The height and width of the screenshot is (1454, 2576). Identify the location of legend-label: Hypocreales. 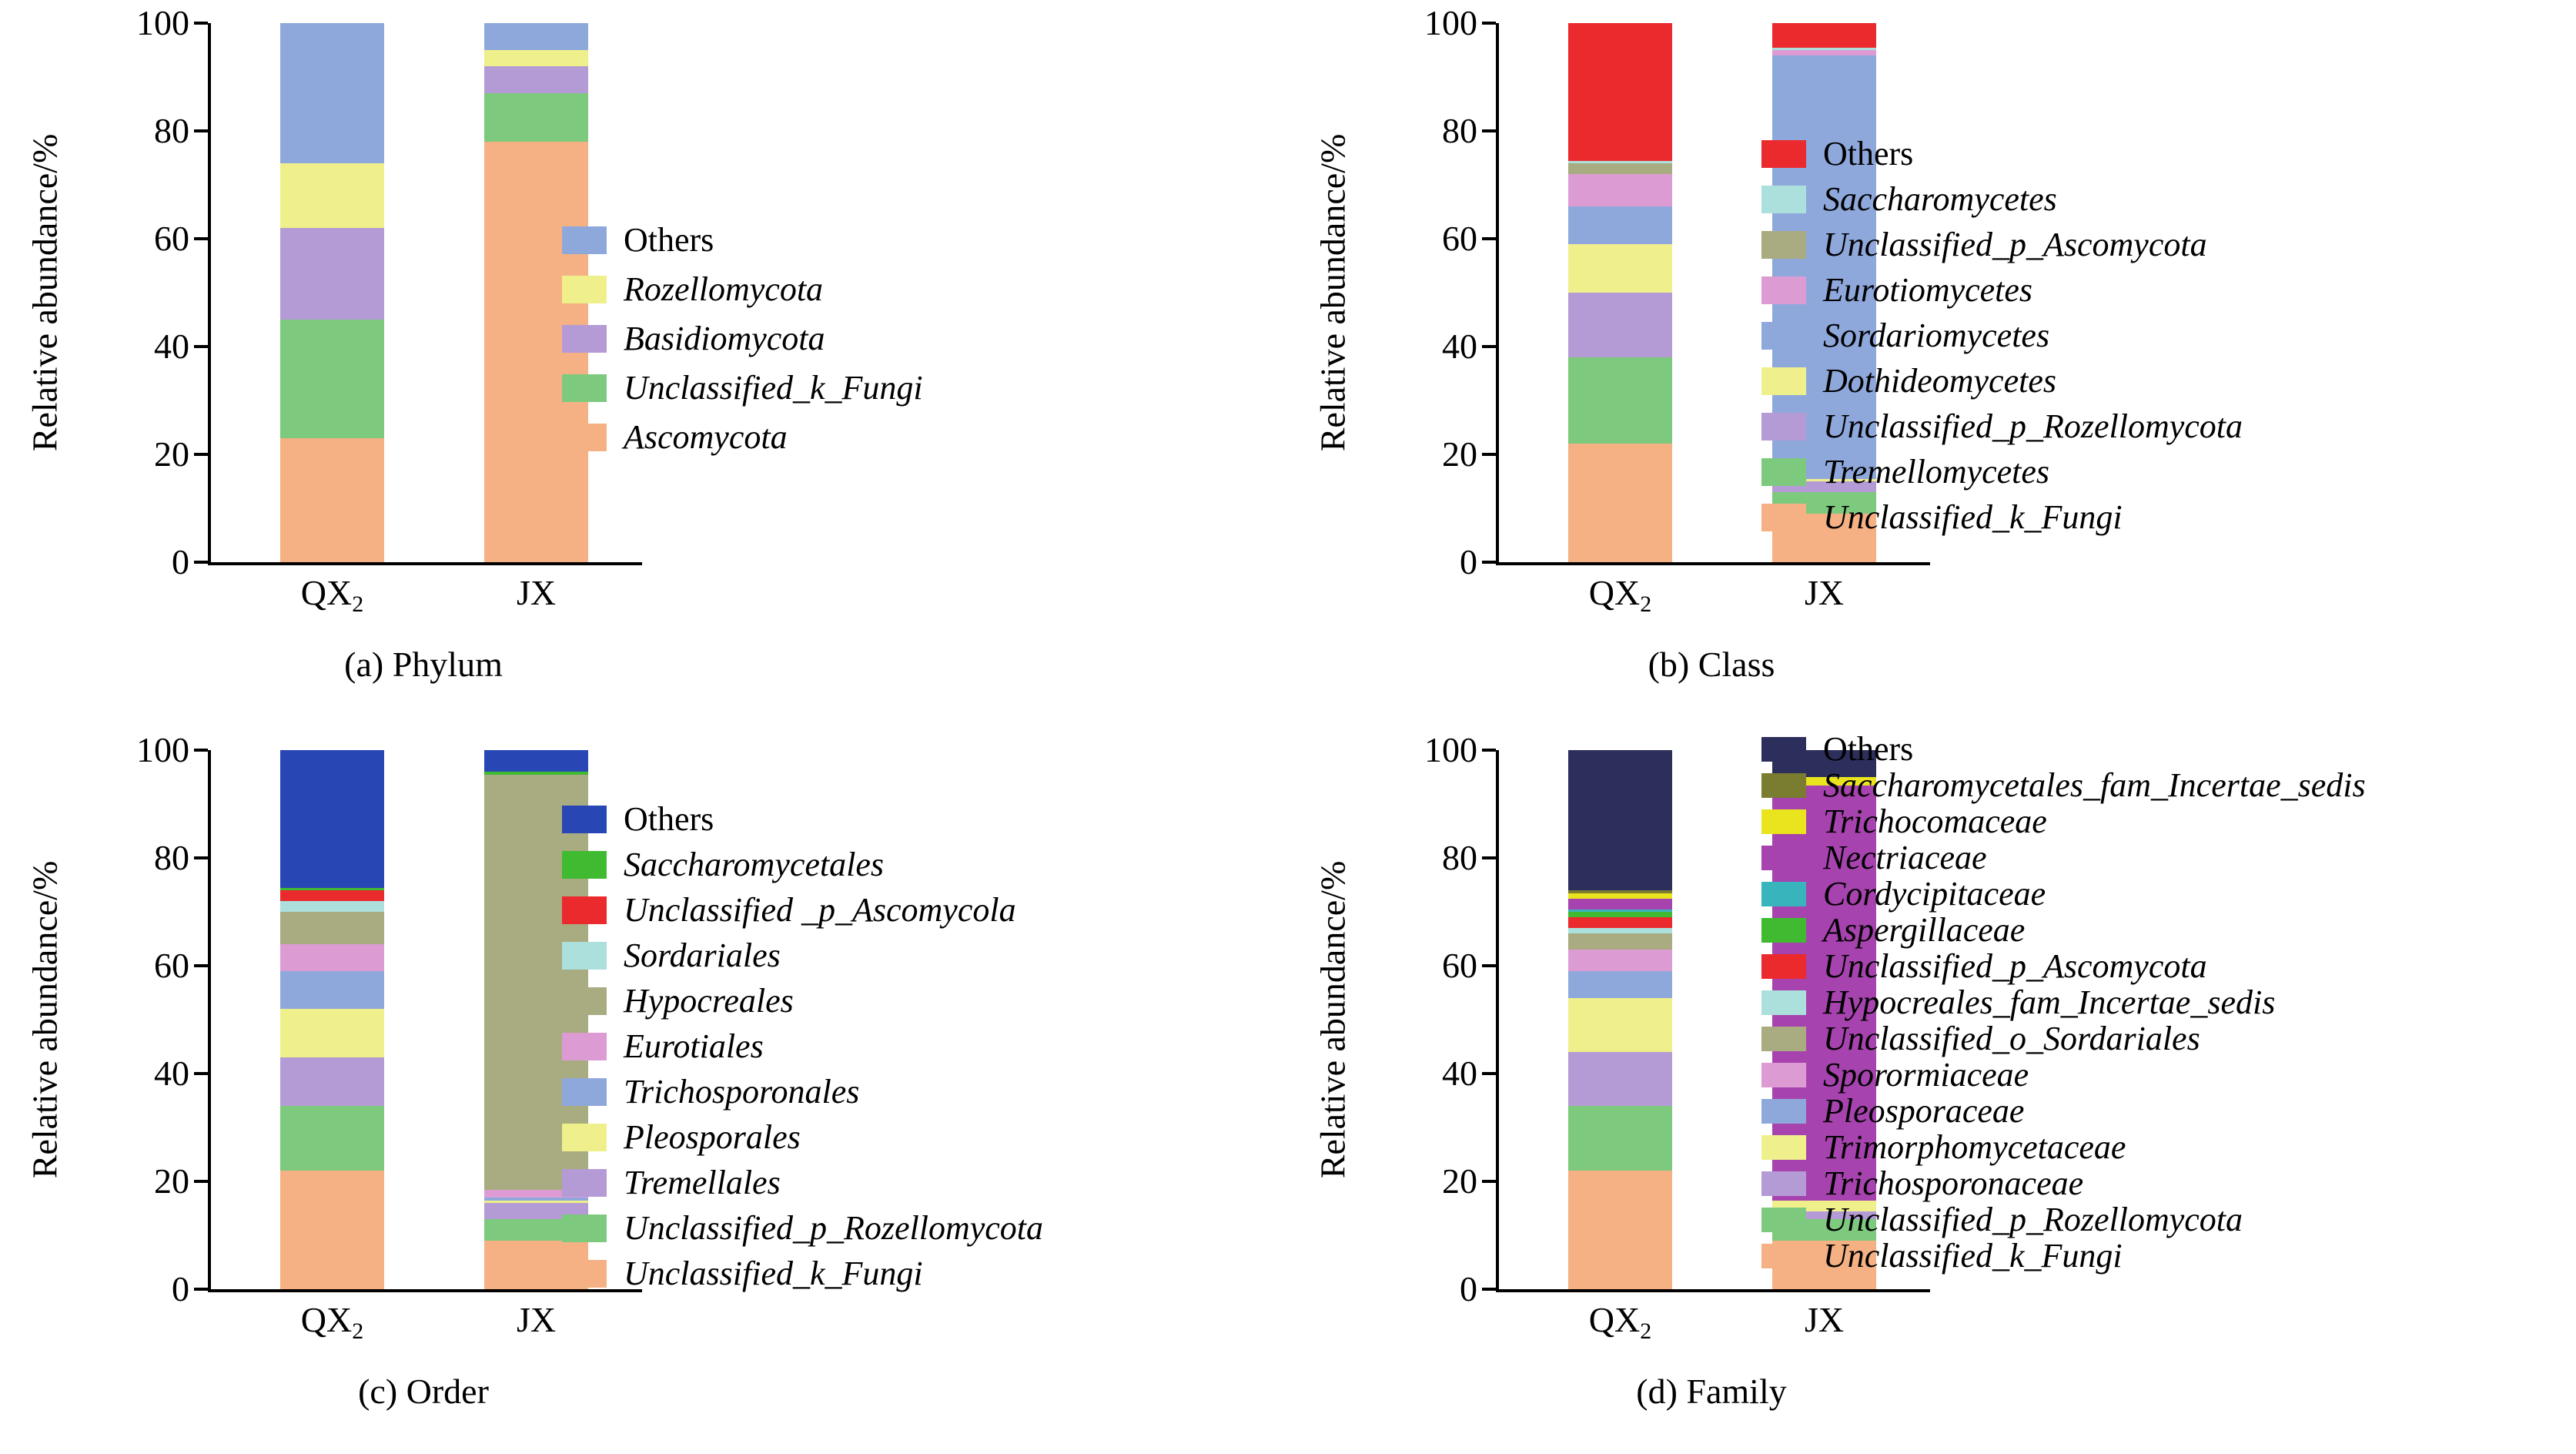
(709, 1000).